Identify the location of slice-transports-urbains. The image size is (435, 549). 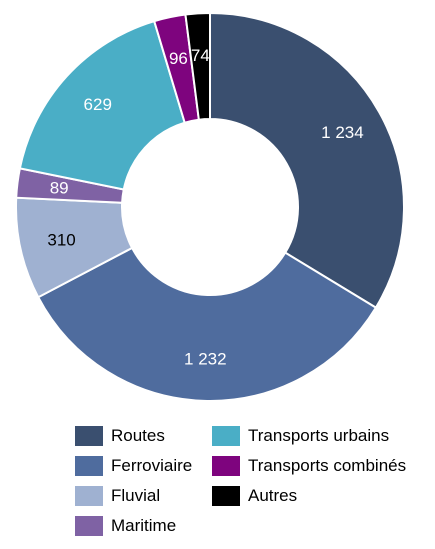
(102, 105).